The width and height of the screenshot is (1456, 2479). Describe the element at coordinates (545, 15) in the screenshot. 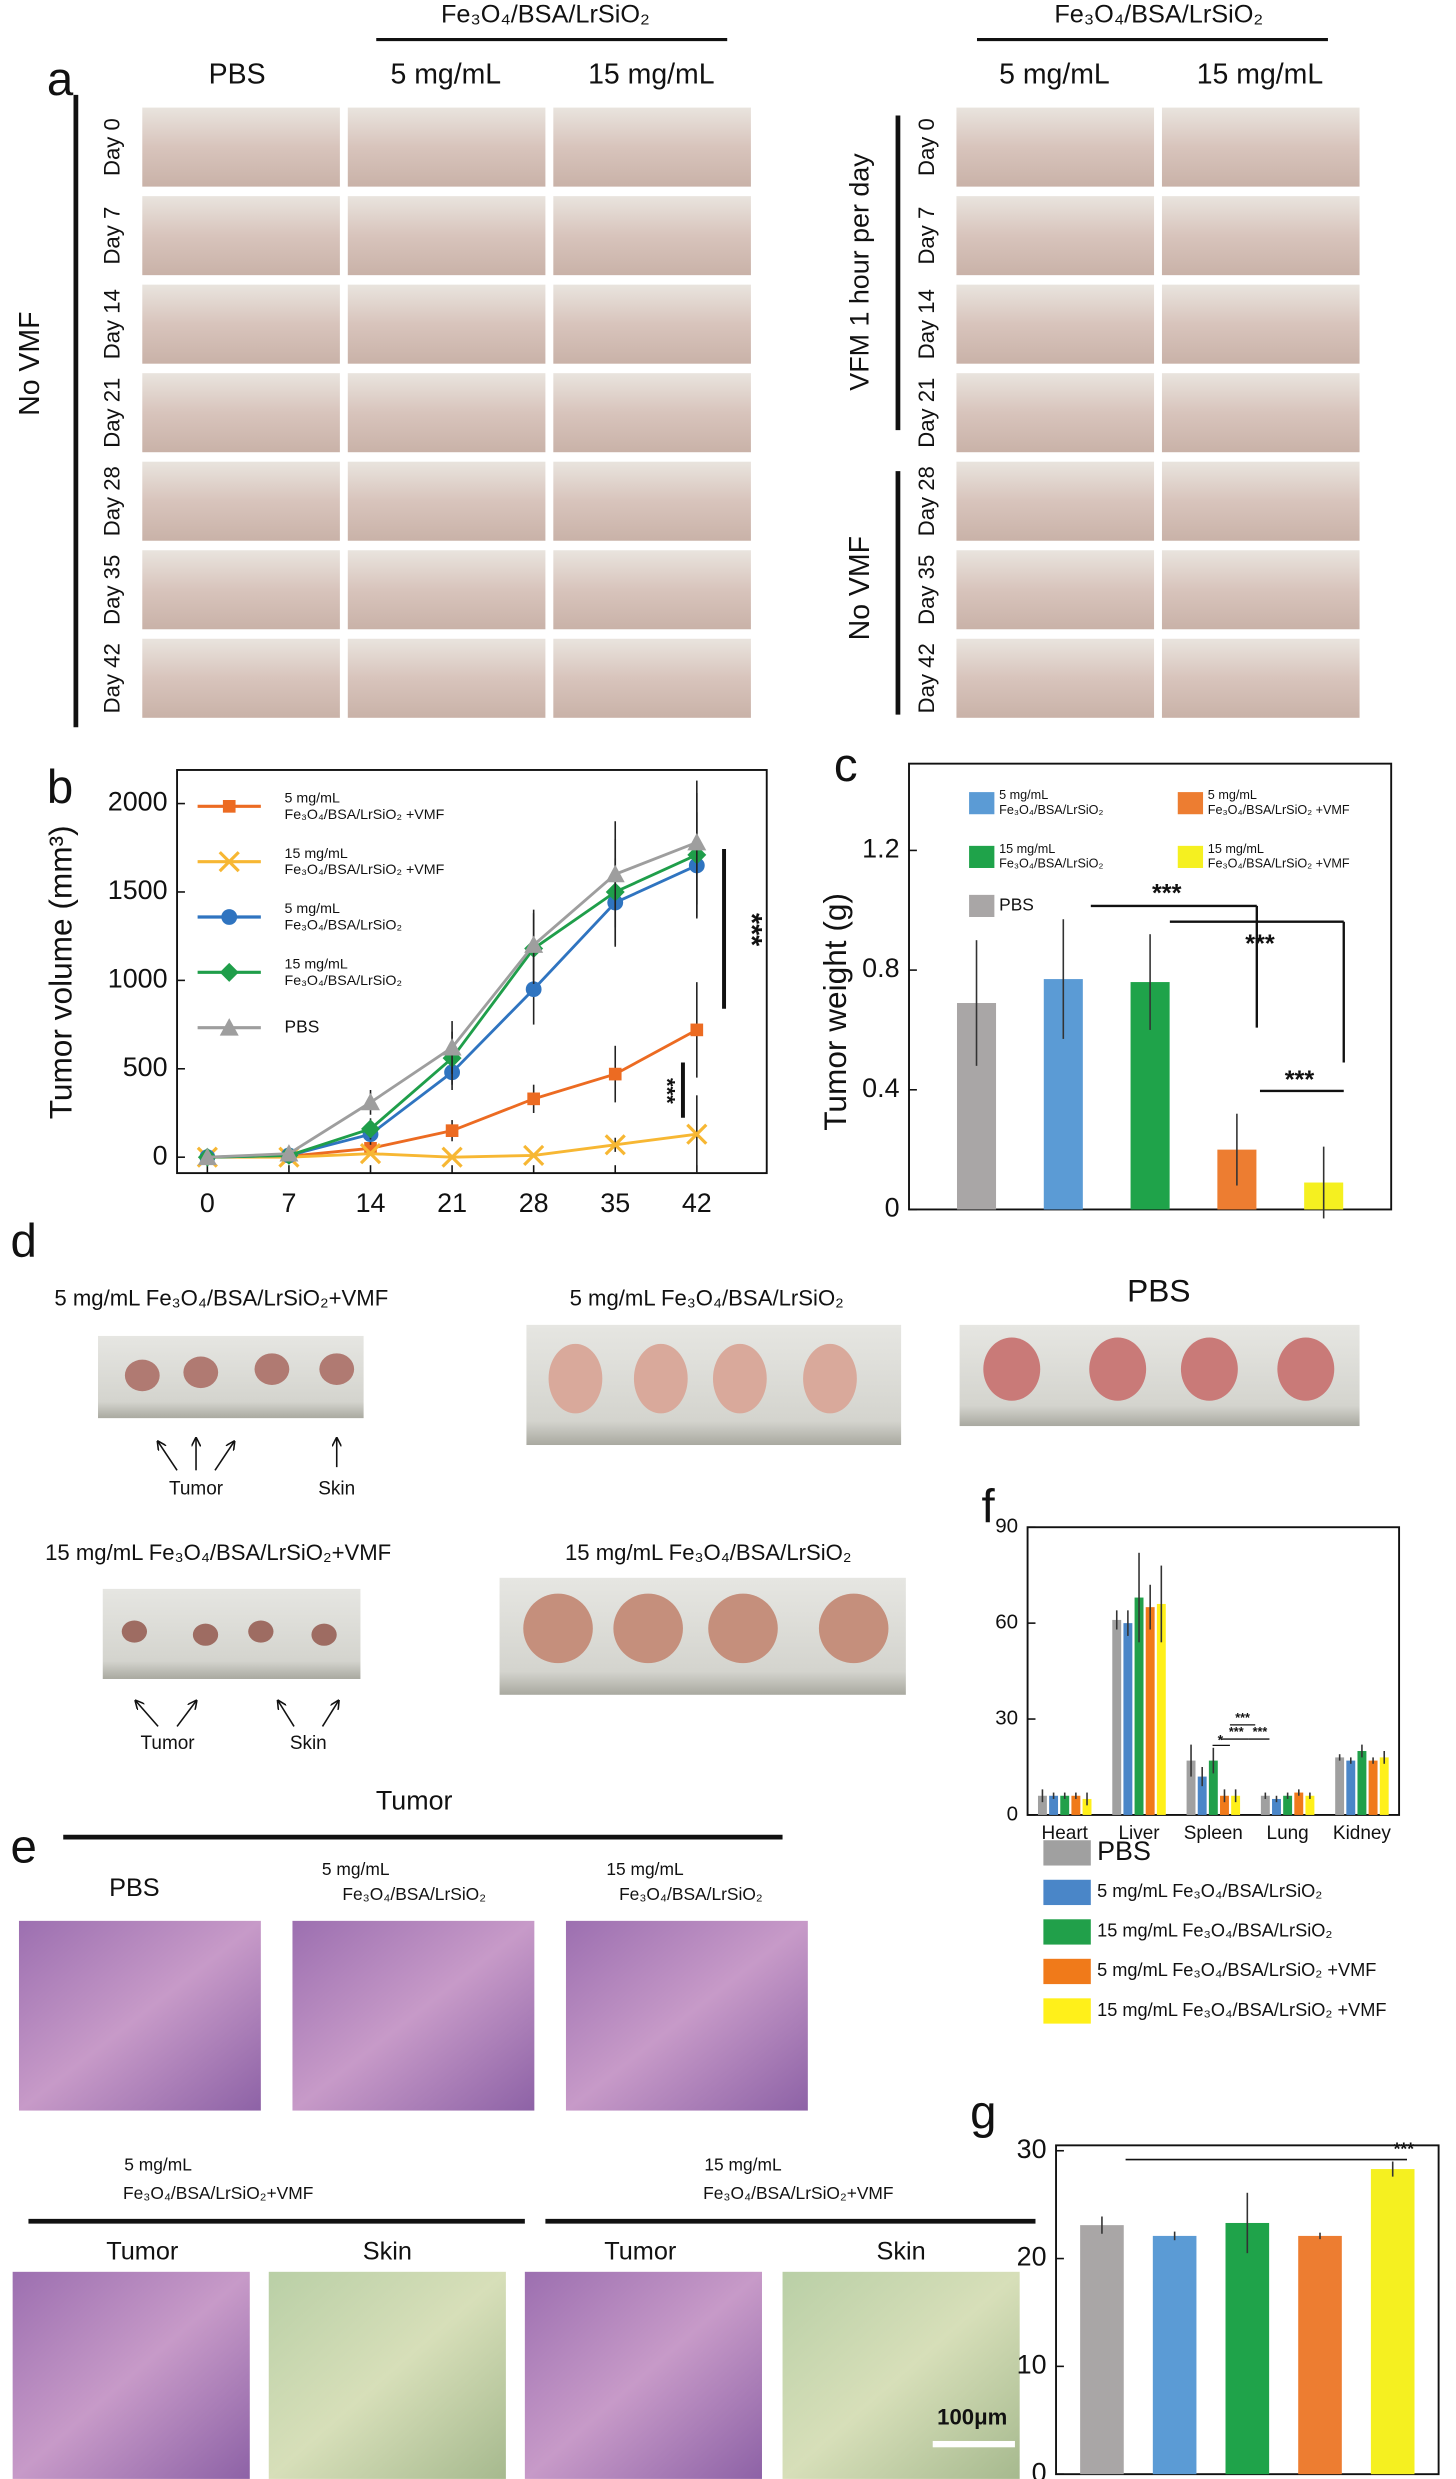

I see `group-header: Fe₃O₄/BSA/LrSiO₂` at that location.